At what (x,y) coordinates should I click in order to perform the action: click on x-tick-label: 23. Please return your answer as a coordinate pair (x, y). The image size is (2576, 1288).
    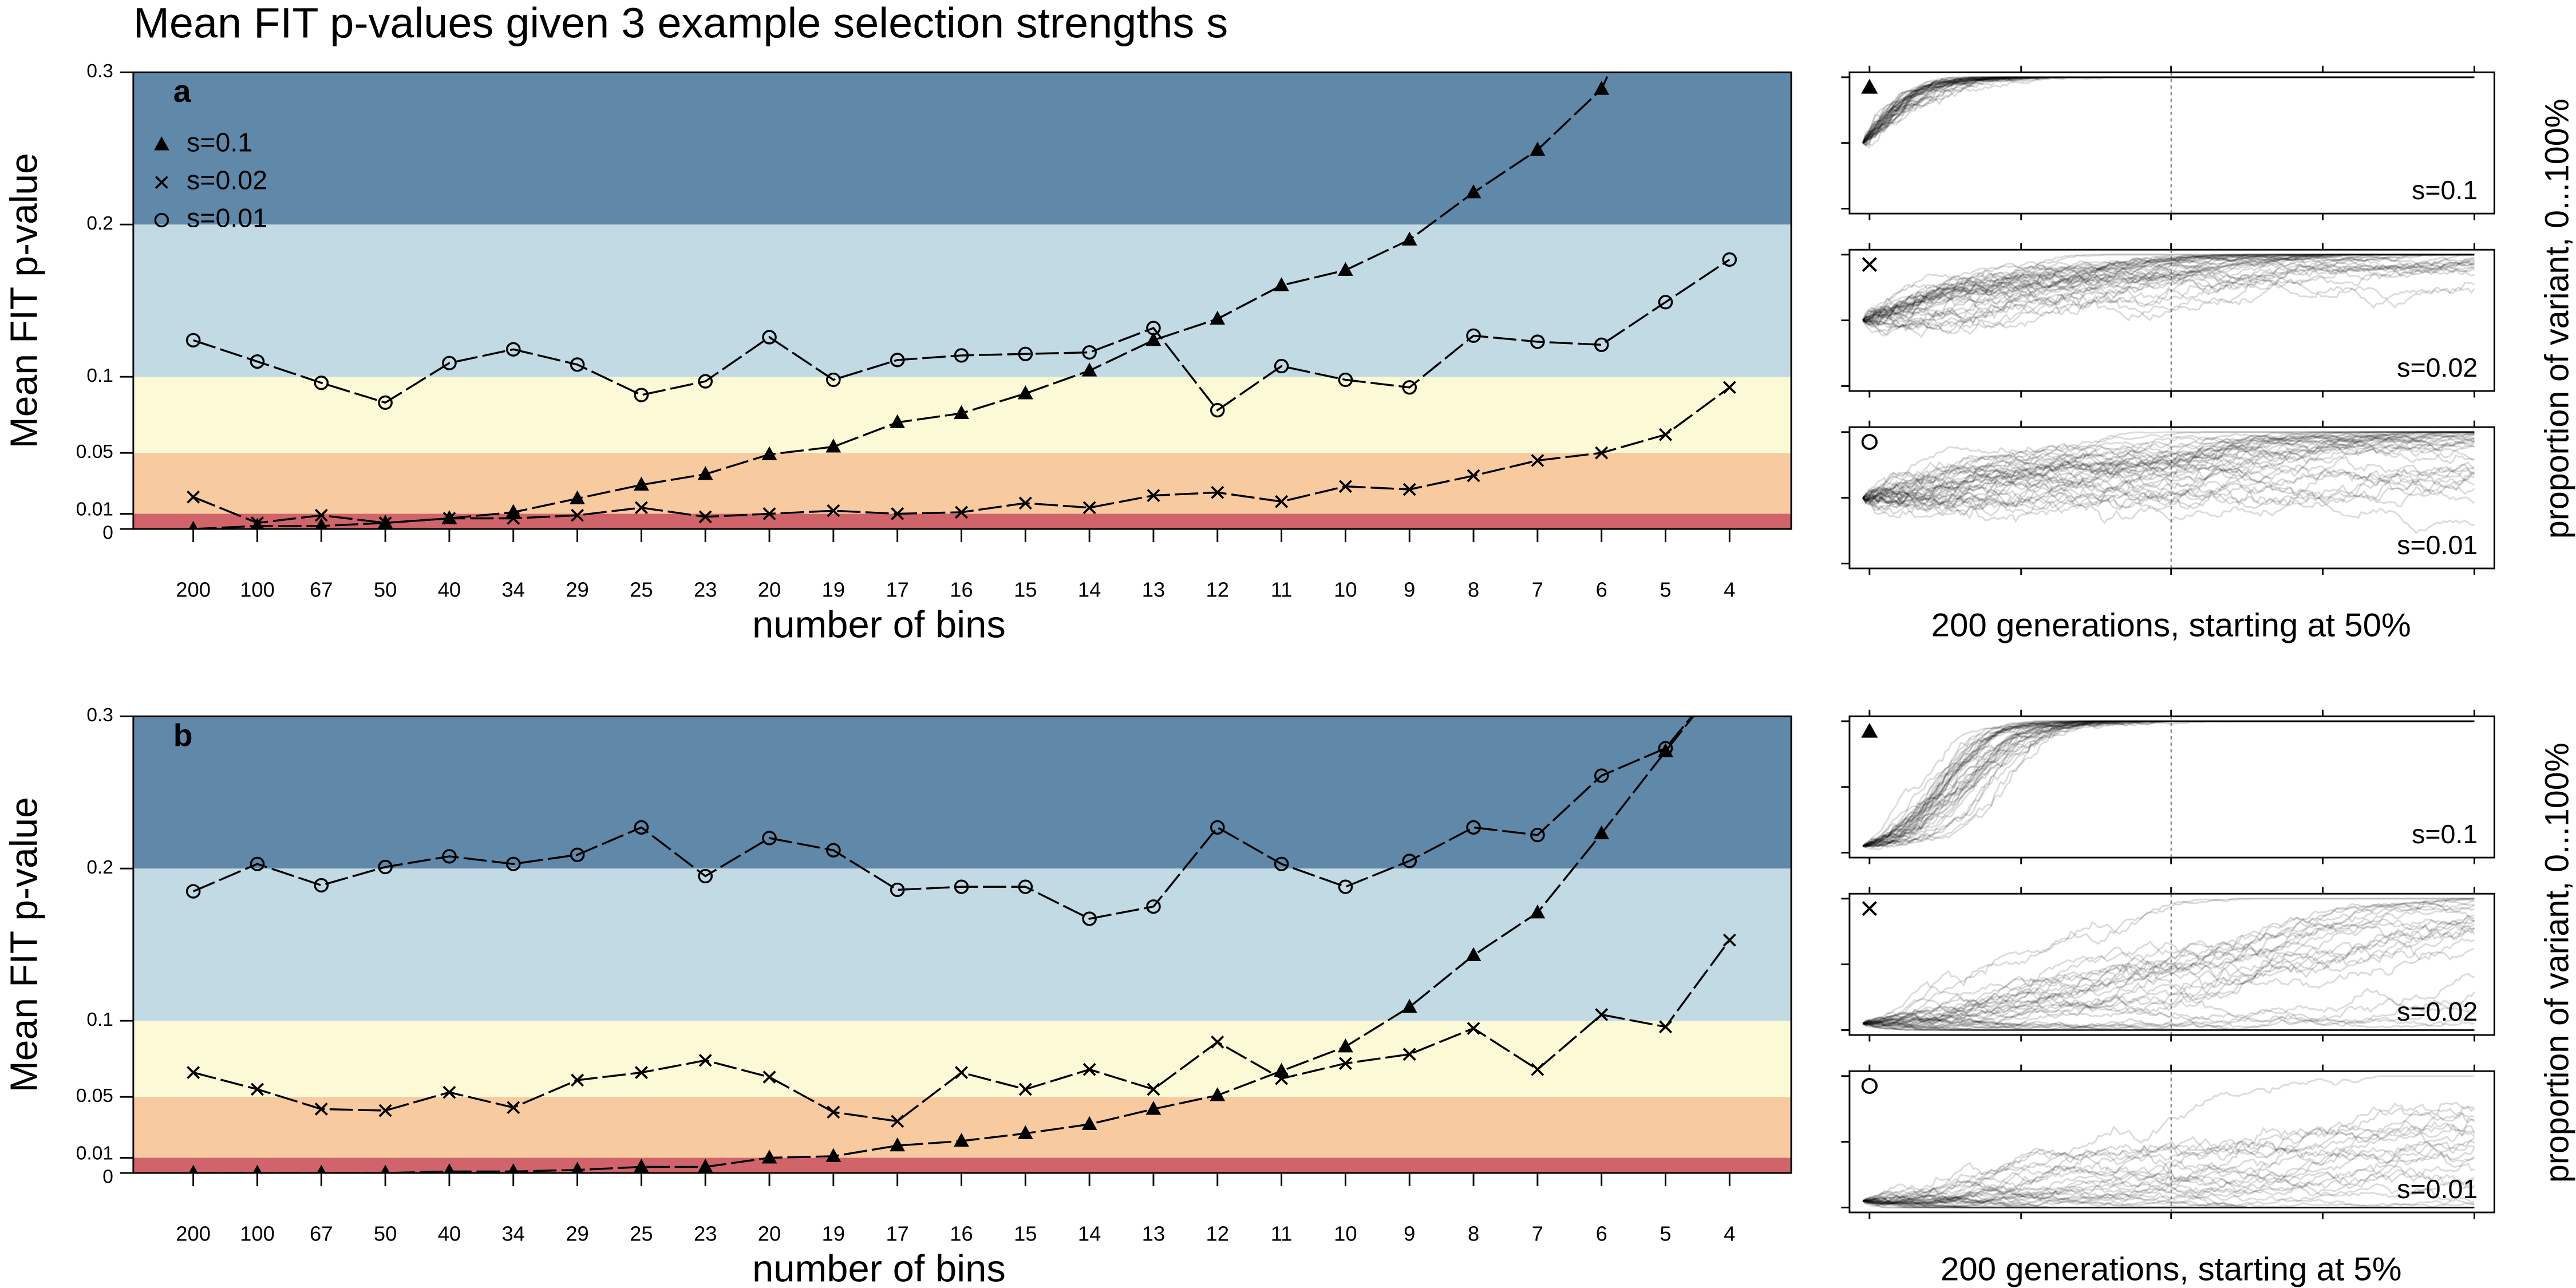
    Looking at the image, I should click on (705, 1234).